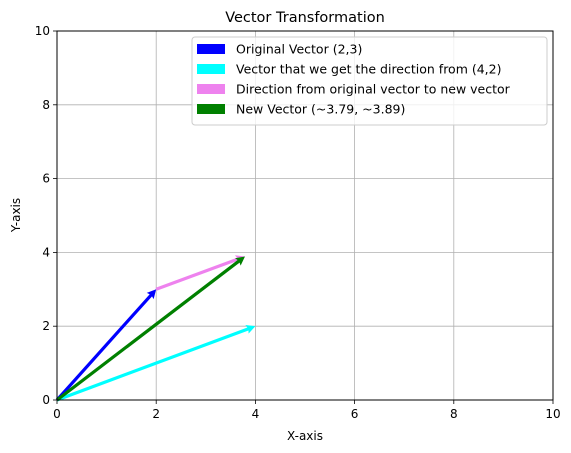 This screenshot has height=453, width=571. What do you see at coordinates (42, 31) in the screenshot?
I see `y-tick-label: 10` at bounding box center [42, 31].